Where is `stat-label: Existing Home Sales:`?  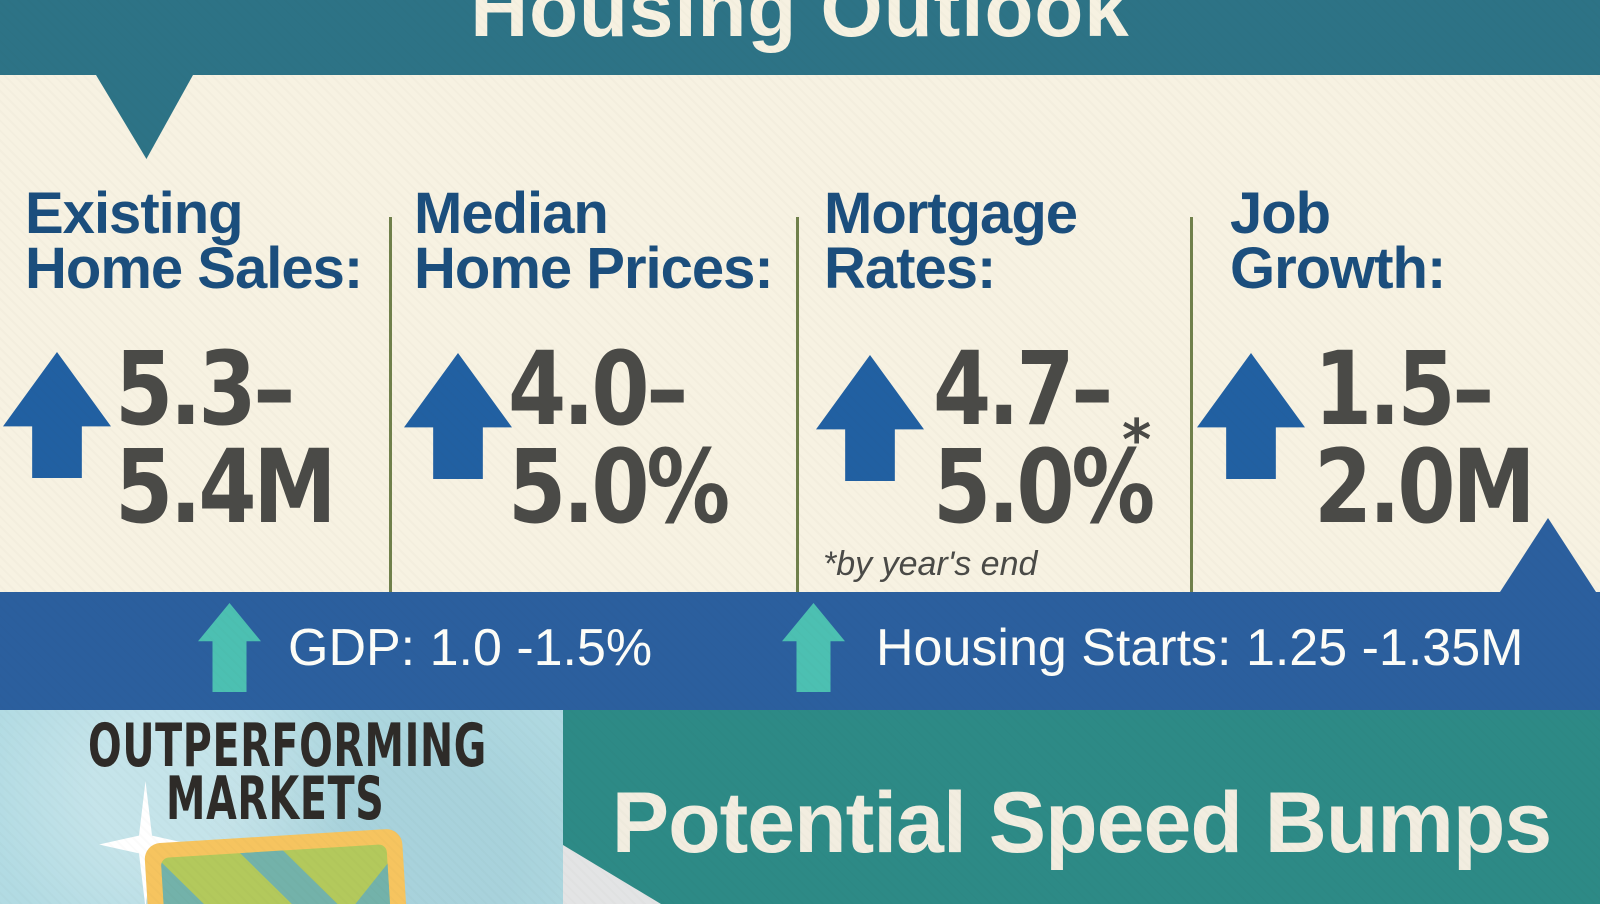
stat-label: Existing Home Sales: is located at coordinates (194, 241).